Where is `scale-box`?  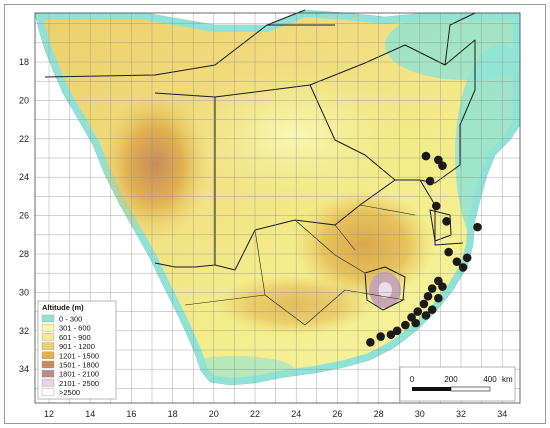 scale-box is located at coordinates (457, 384).